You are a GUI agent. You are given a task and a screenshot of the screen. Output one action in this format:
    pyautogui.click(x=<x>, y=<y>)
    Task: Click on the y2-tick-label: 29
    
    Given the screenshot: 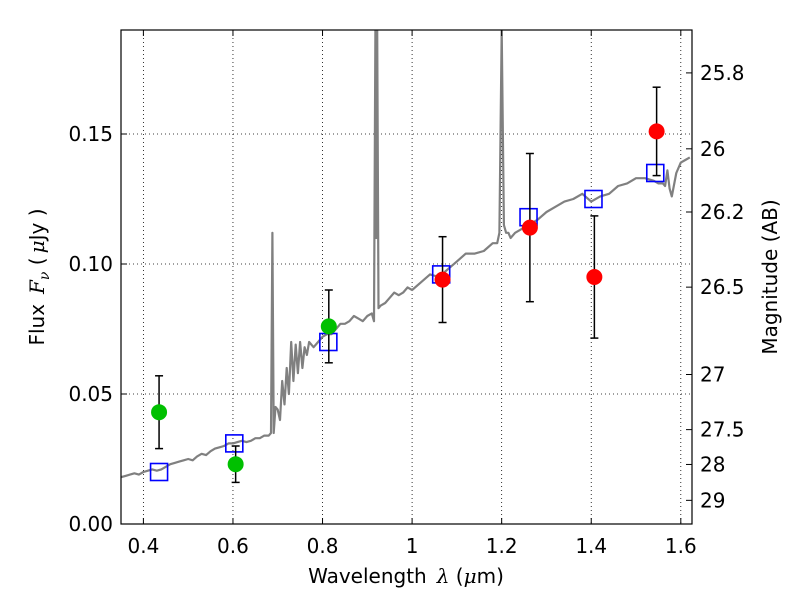 What is the action you would take?
    pyautogui.click(x=712, y=500)
    